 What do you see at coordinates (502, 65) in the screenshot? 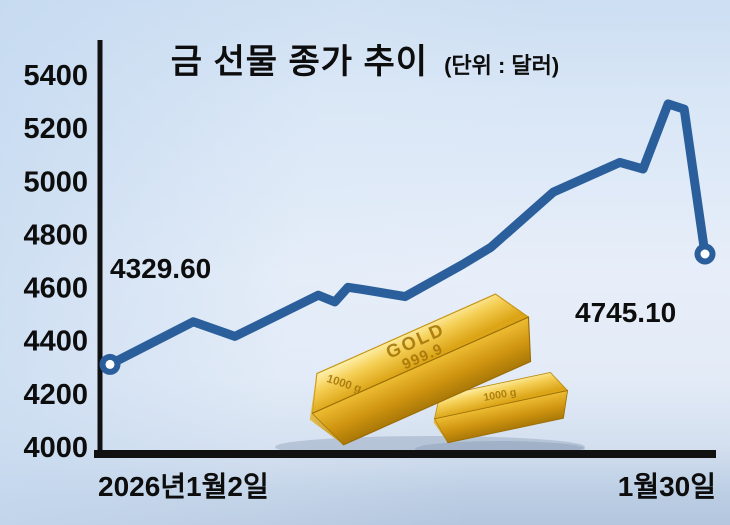
I see `unit-label: (단위 : 달러)` at bounding box center [502, 65].